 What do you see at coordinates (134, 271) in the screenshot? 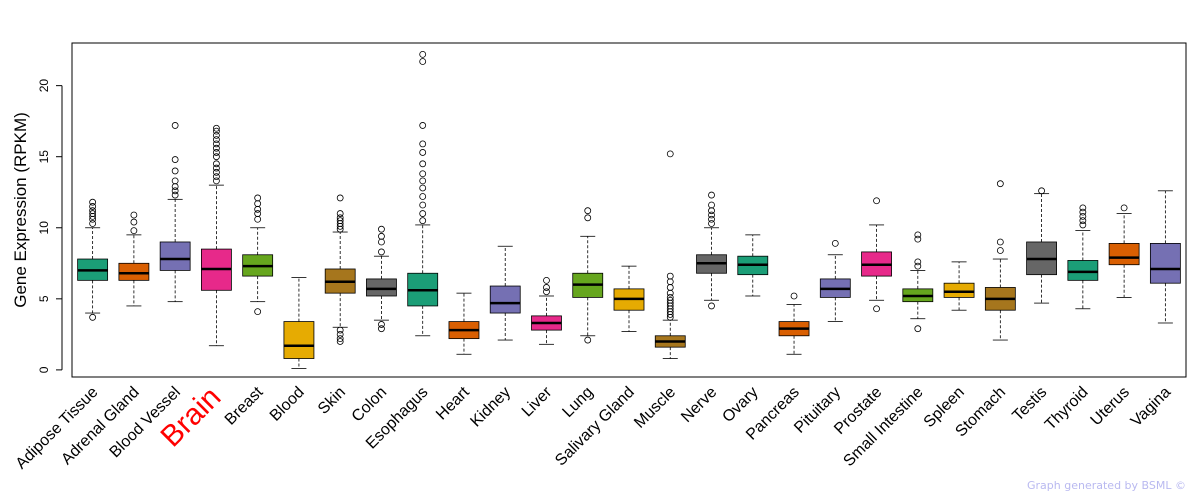
I see `box-adrenal-gland-iqr` at bounding box center [134, 271].